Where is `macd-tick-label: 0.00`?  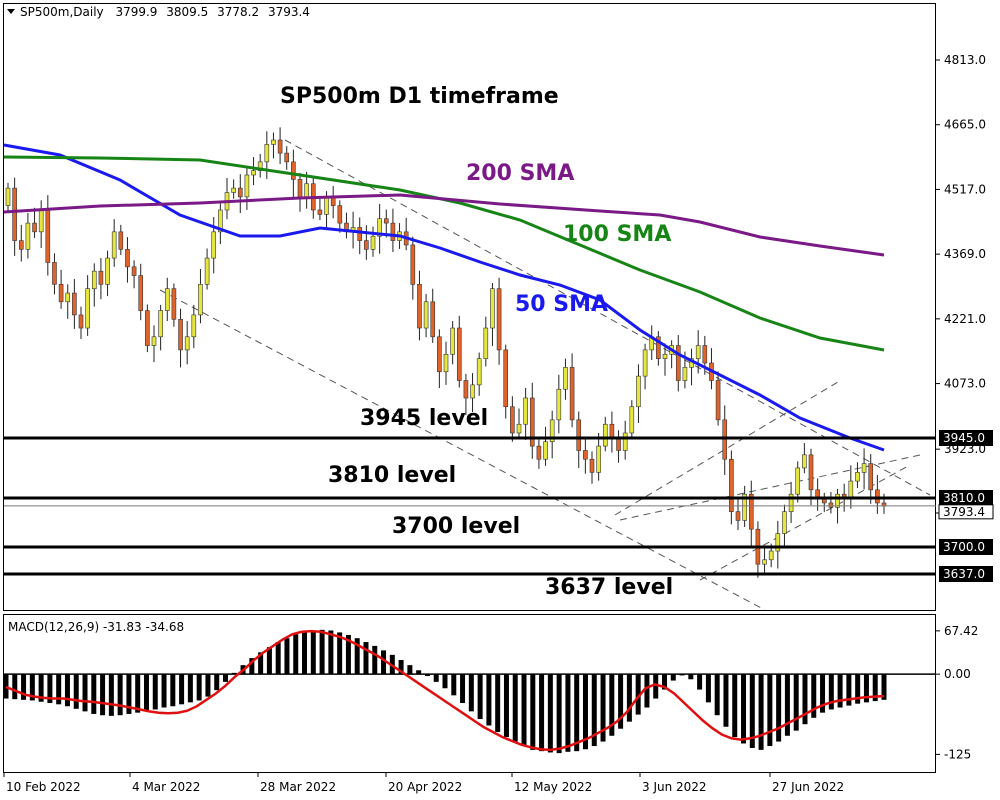
macd-tick-label: 0.00 is located at coordinates (957, 674).